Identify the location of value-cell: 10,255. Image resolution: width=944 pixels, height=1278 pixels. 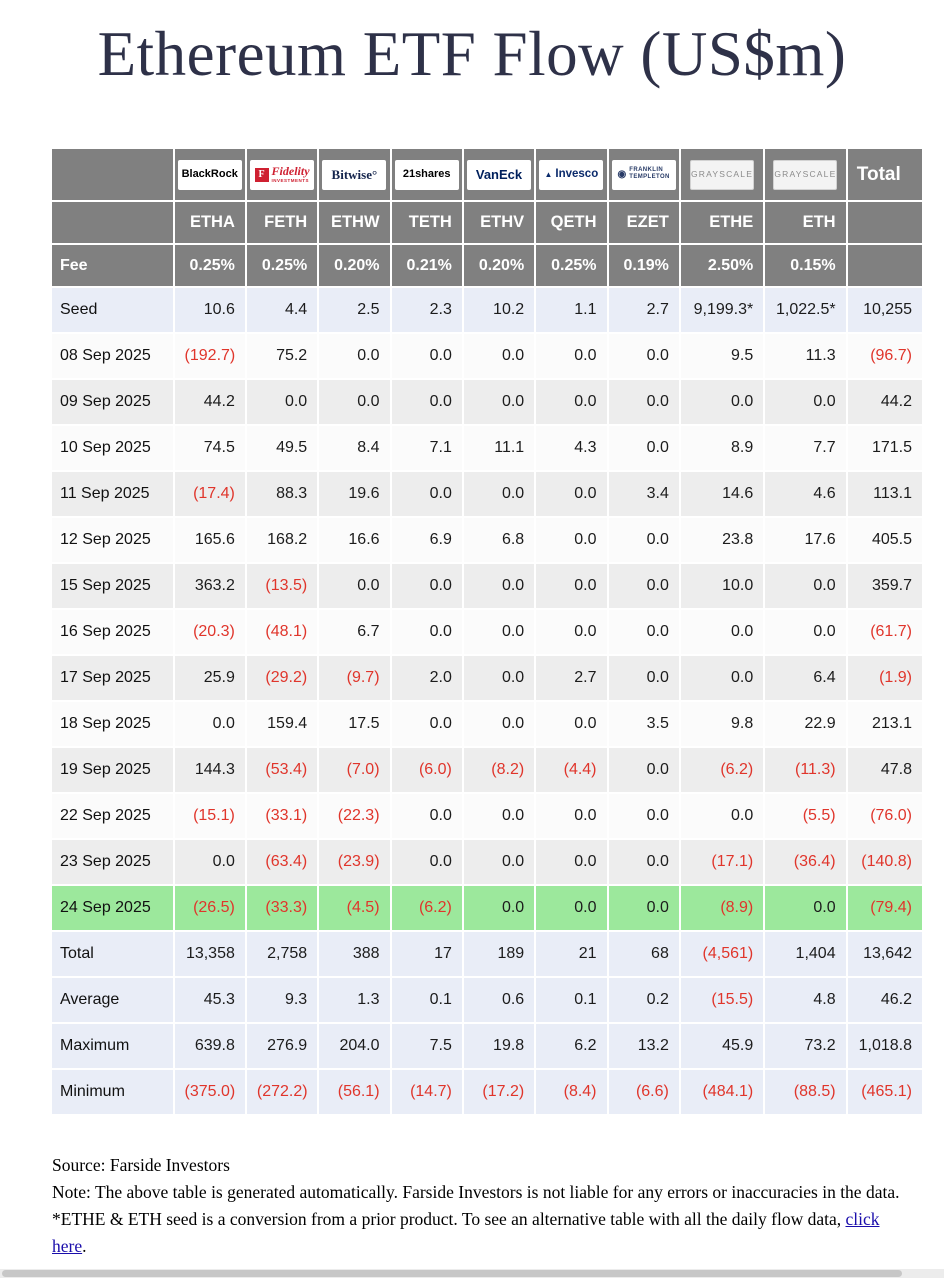
(885, 311).